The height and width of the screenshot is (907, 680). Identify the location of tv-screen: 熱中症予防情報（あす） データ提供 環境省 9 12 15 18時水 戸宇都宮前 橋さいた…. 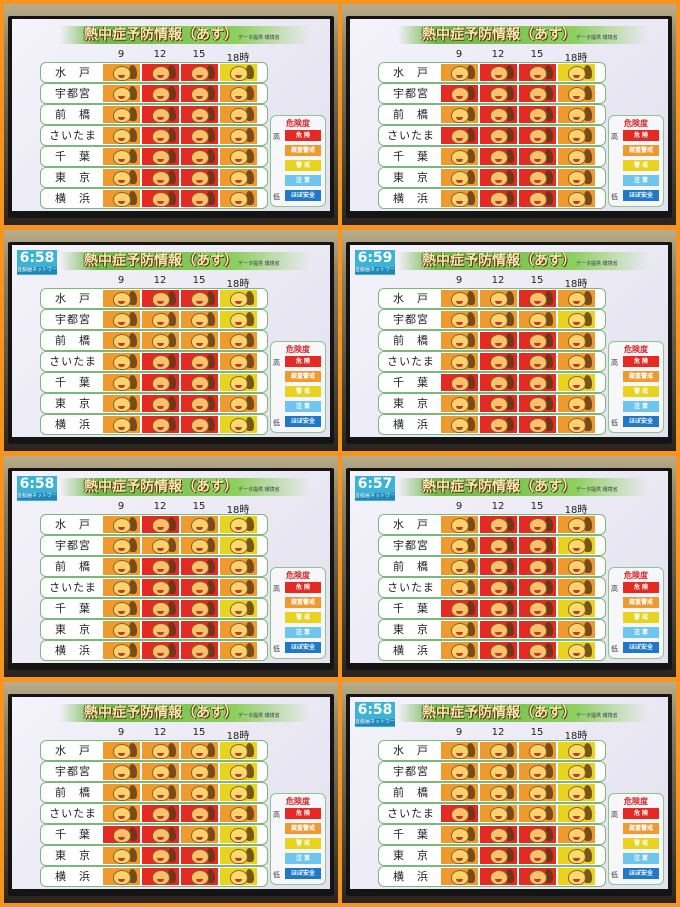
(171, 793).